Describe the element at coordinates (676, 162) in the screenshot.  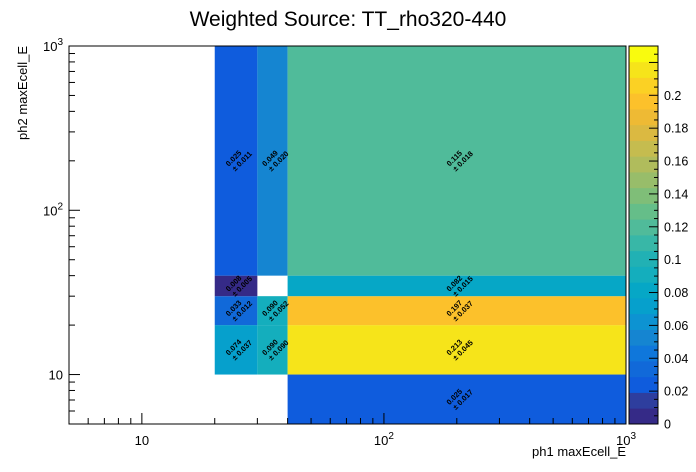
I see `colorbar-tick-label: 0.16` at that location.